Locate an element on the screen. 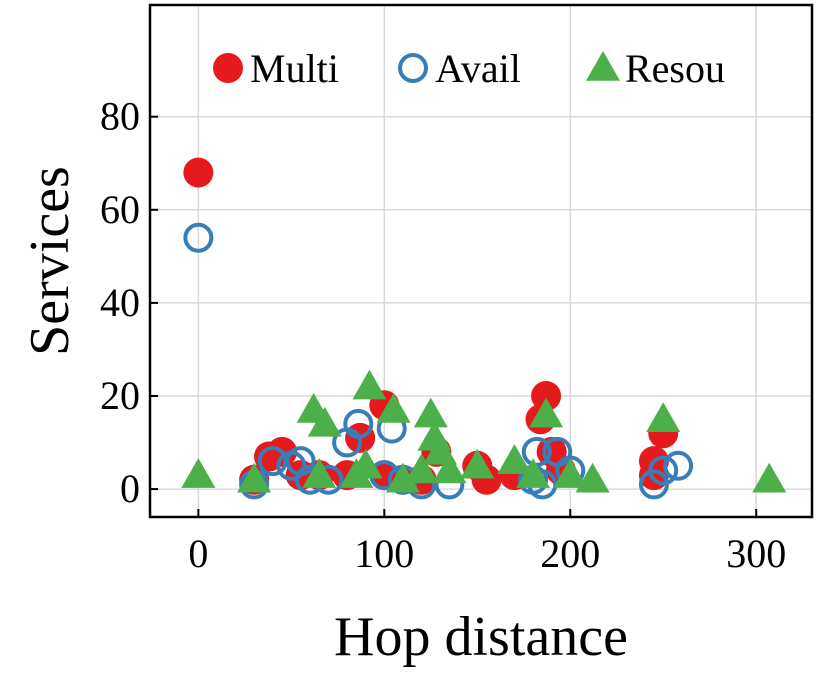  legend-label: Avail is located at coordinates (478, 68).